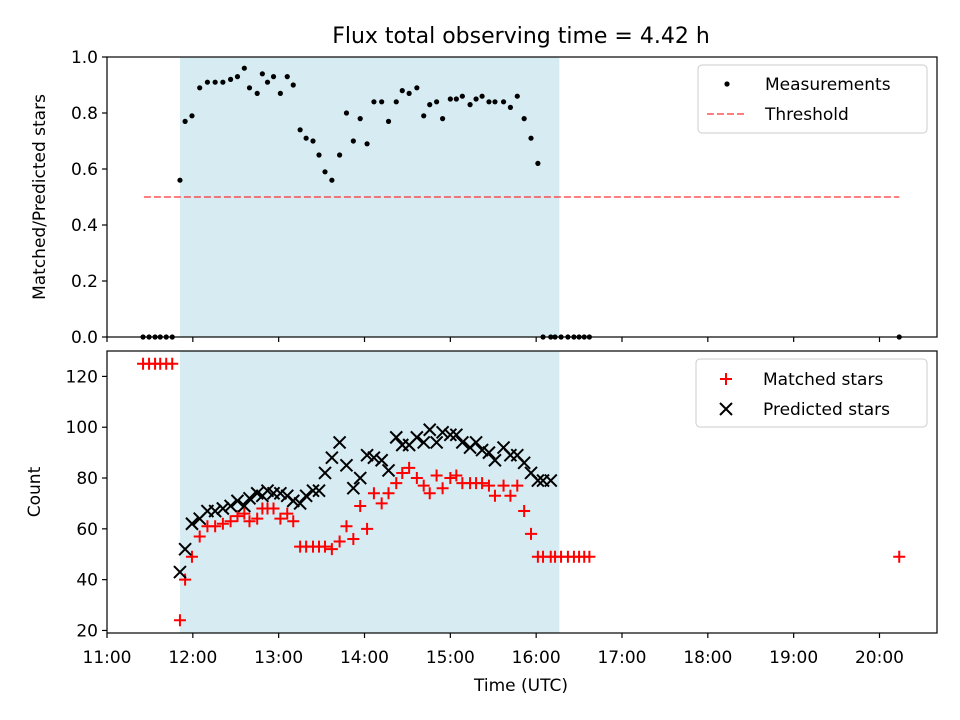 The height and width of the screenshot is (720, 960). Describe the element at coordinates (84, 170) in the screenshot. I see `y-tick-label: 0.6` at that location.